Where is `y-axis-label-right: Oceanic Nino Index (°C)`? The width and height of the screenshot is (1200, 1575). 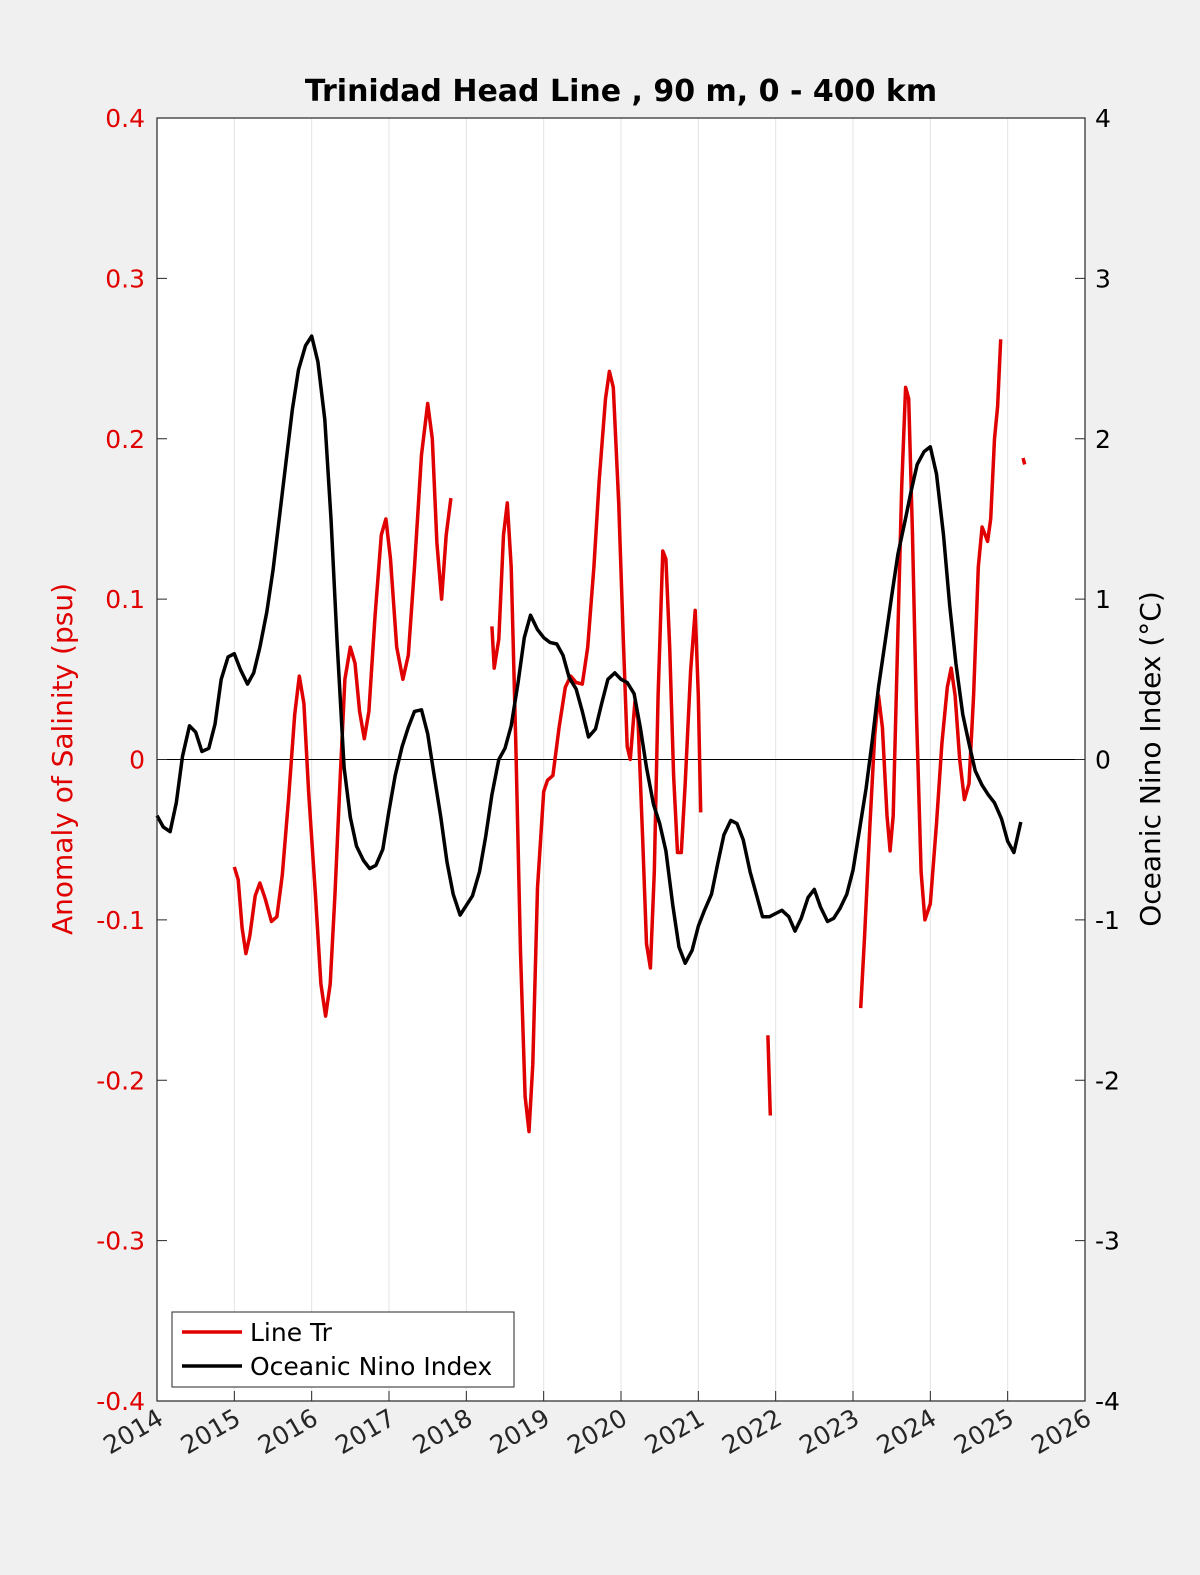
y-axis-label-right: Oceanic Nino Index (°C) is located at coordinates (1150, 759).